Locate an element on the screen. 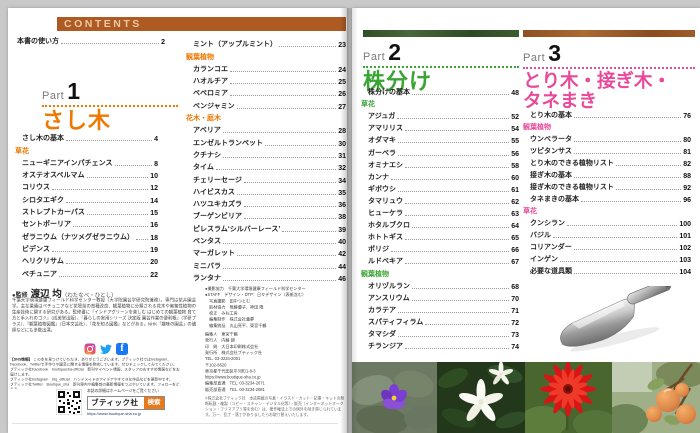 This screenshot has height=433, width=700. toc-row: ベンジャミン 27 is located at coordinates (266, 104).